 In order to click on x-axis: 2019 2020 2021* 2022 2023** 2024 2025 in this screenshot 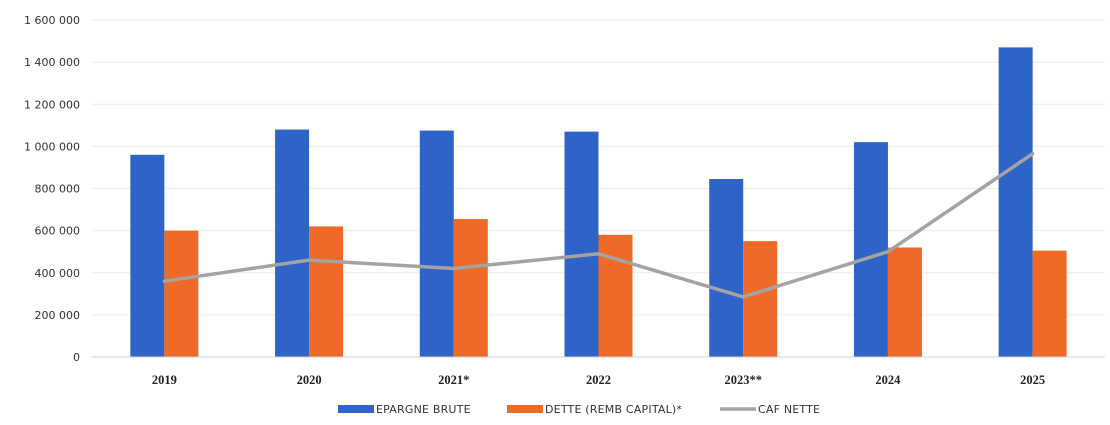, I will do `click(598, 371)`.